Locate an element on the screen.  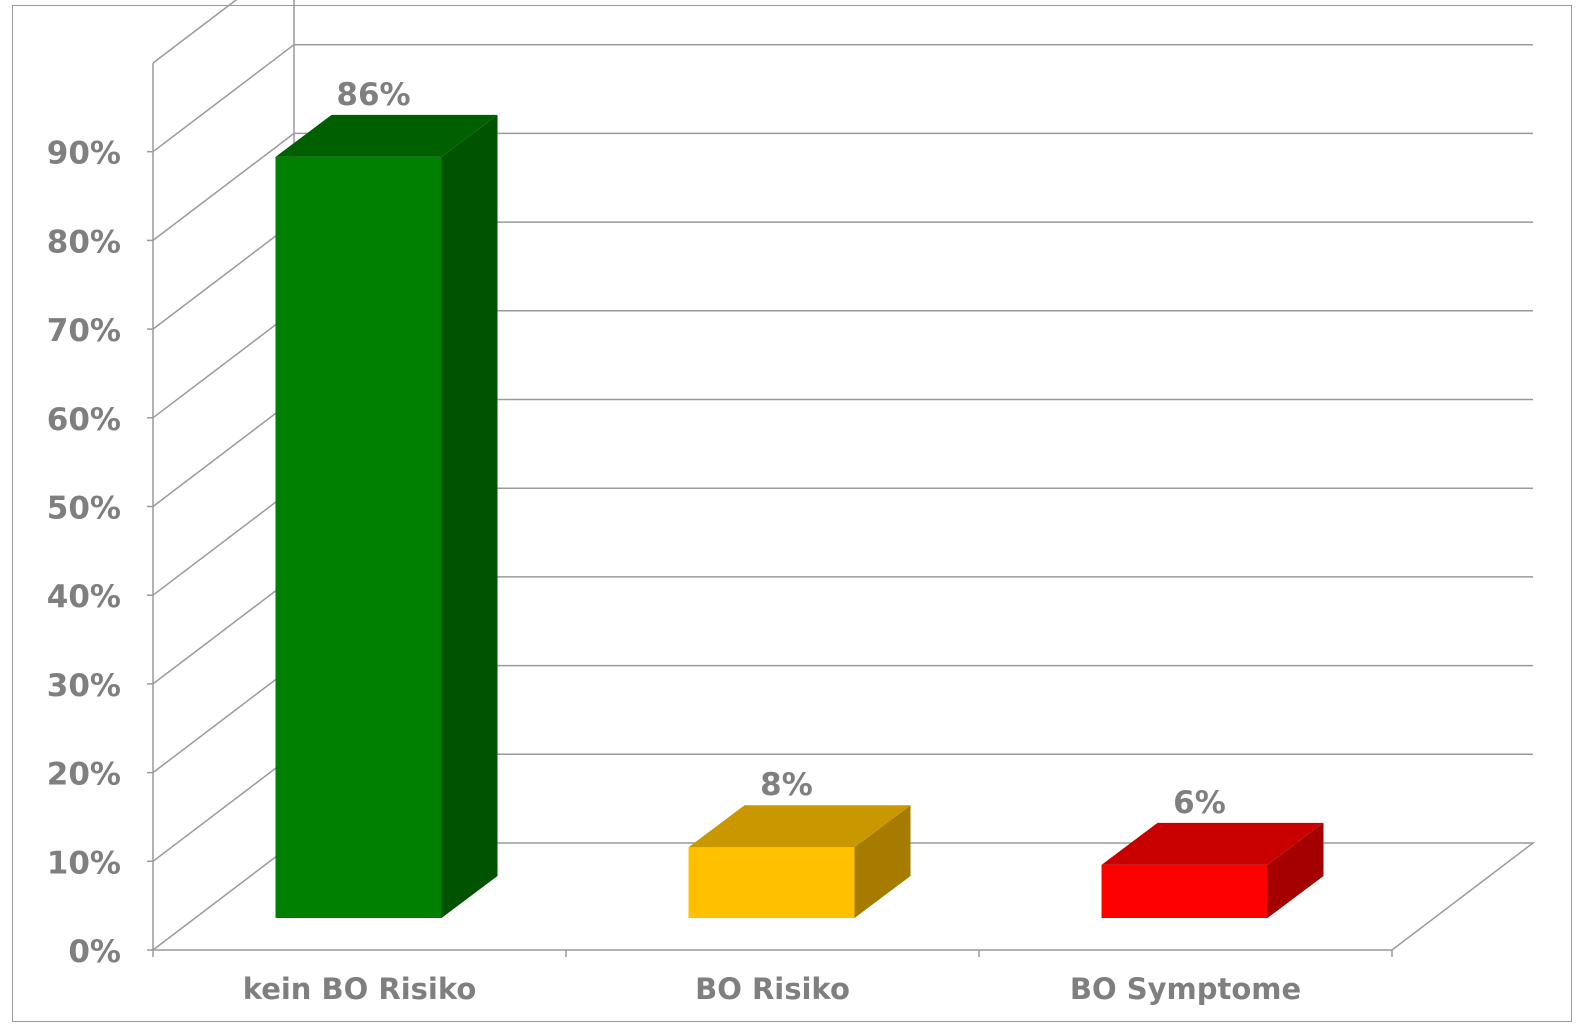
x-tick-label: BO Symptome is located at coordinates (1185, 989).